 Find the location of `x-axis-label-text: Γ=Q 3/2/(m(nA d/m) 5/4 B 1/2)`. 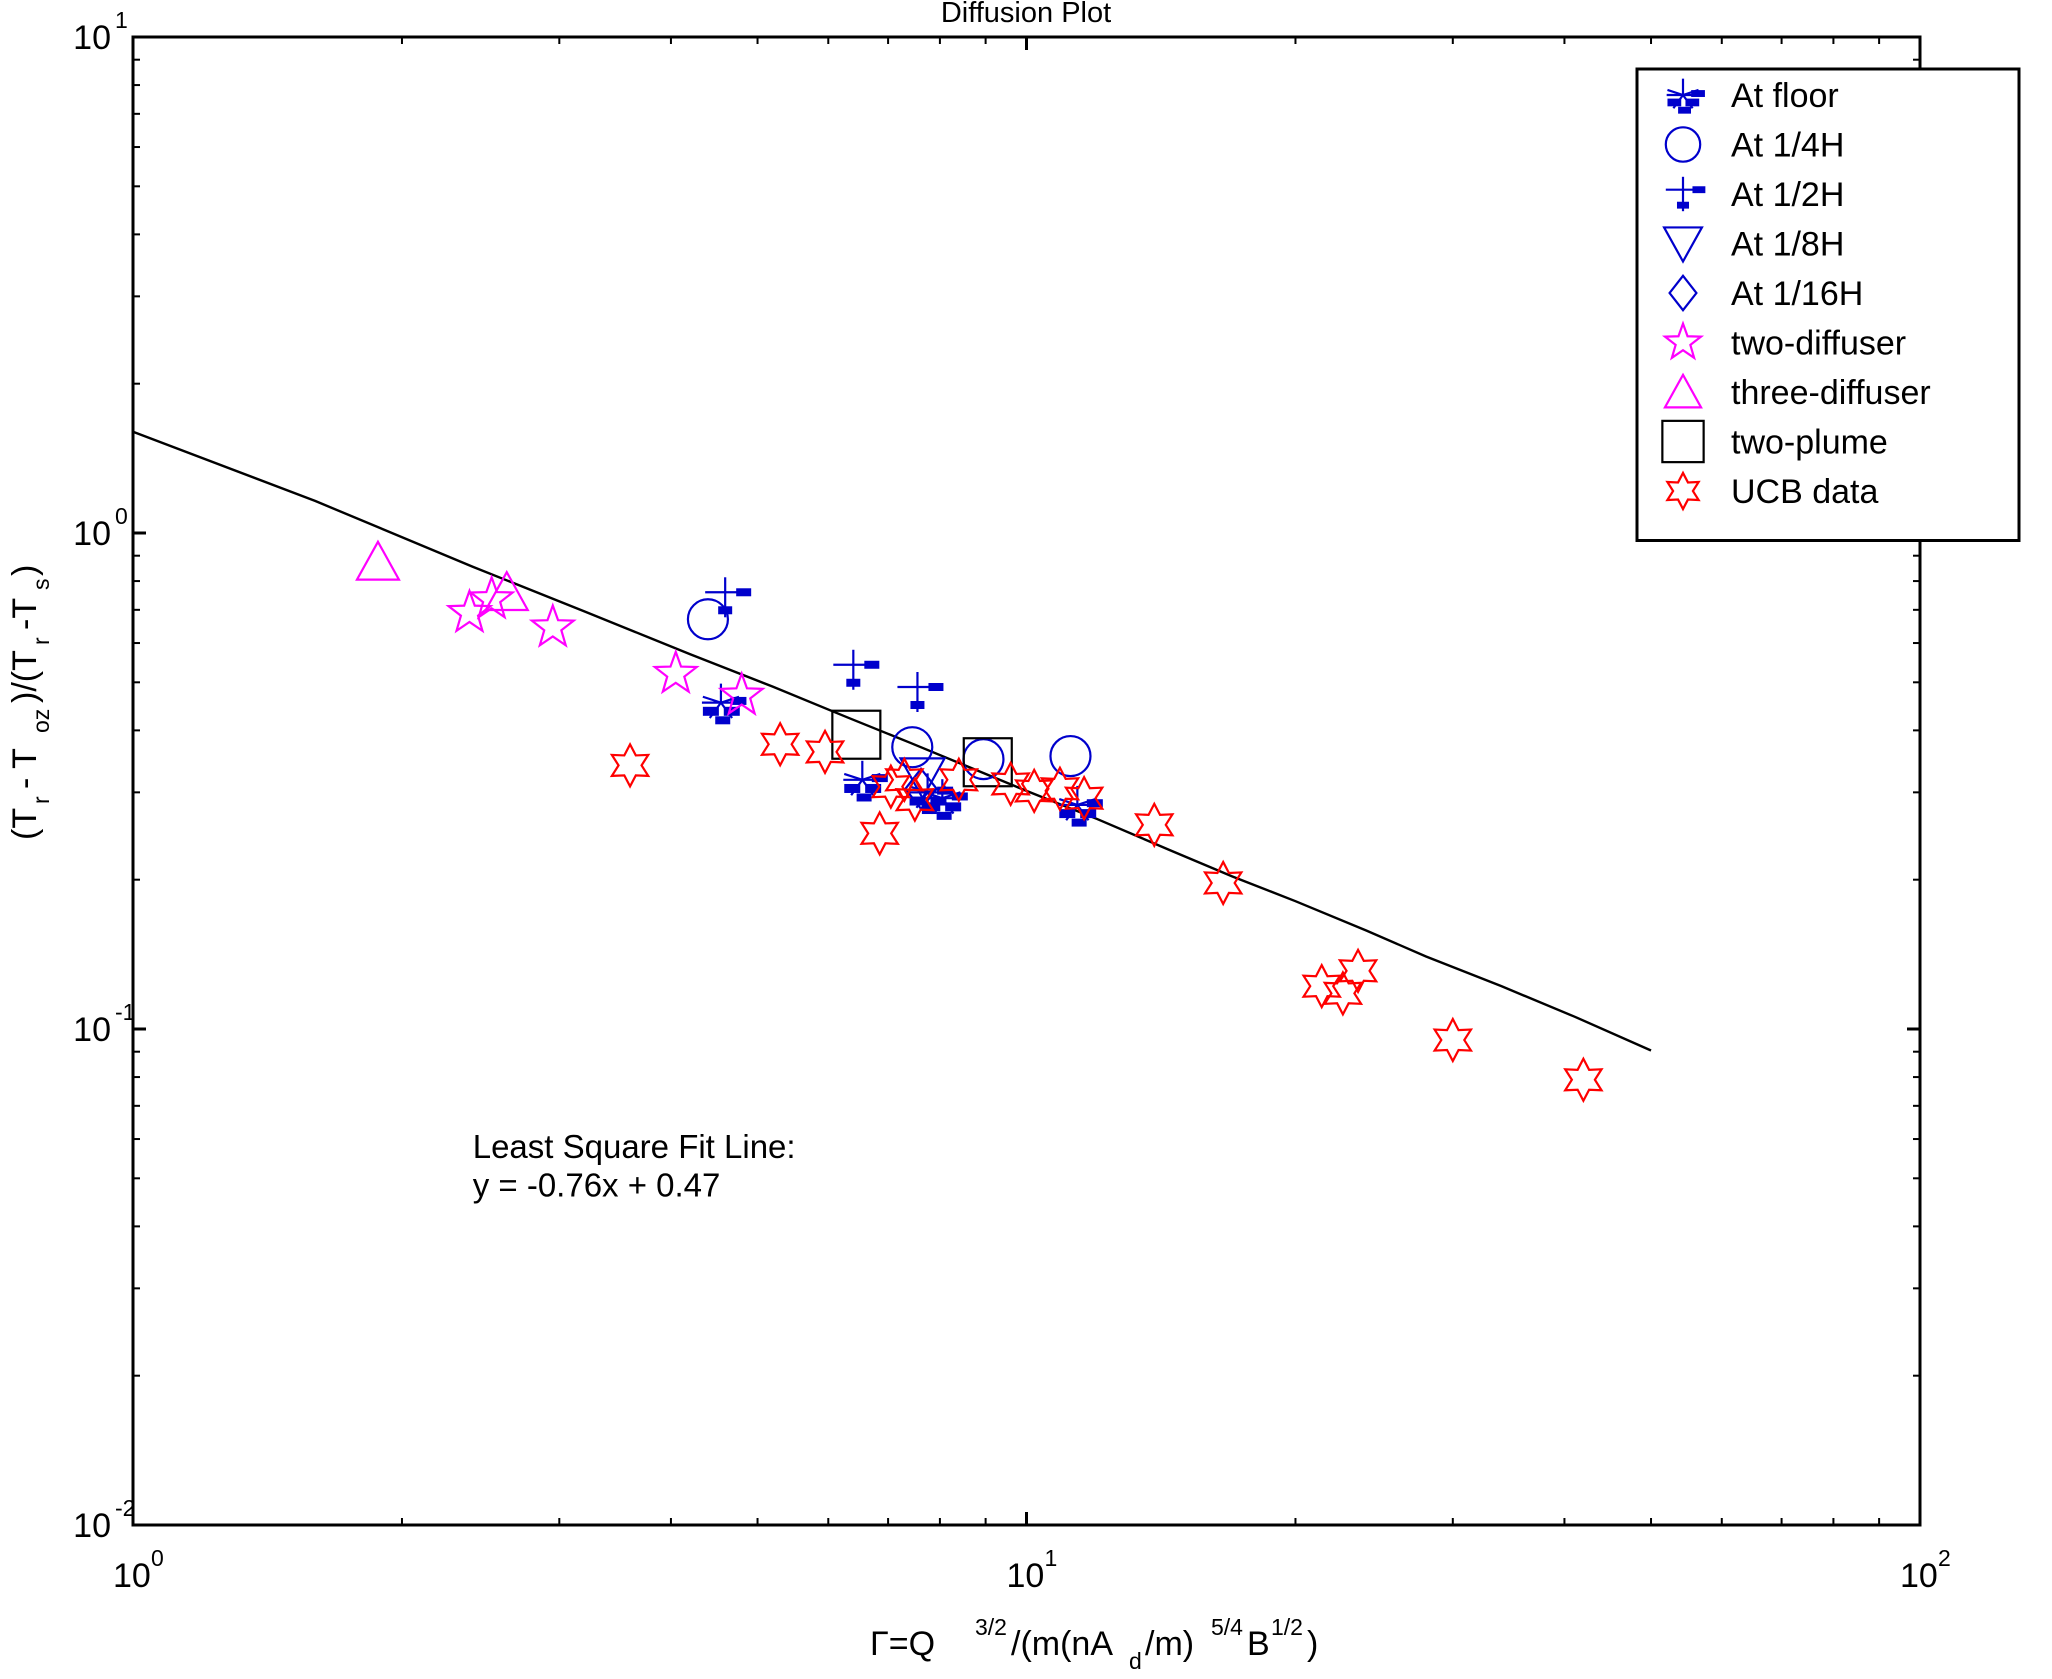

x-axis-label-text: Γ=Q 3/2/(m(nA d/m) 5/4 B 1/2) is located at coordinates (1094, 1644).